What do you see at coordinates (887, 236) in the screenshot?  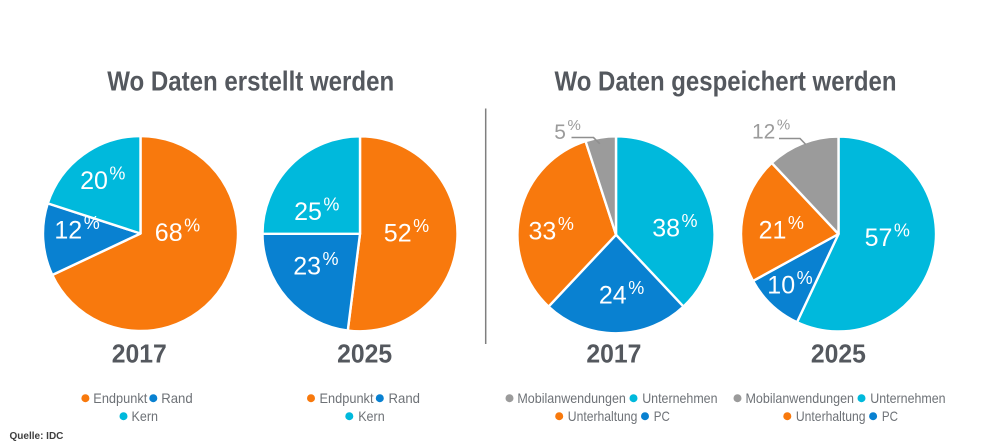 I see `svg-text: 57%` at bounding box center [887, 236].